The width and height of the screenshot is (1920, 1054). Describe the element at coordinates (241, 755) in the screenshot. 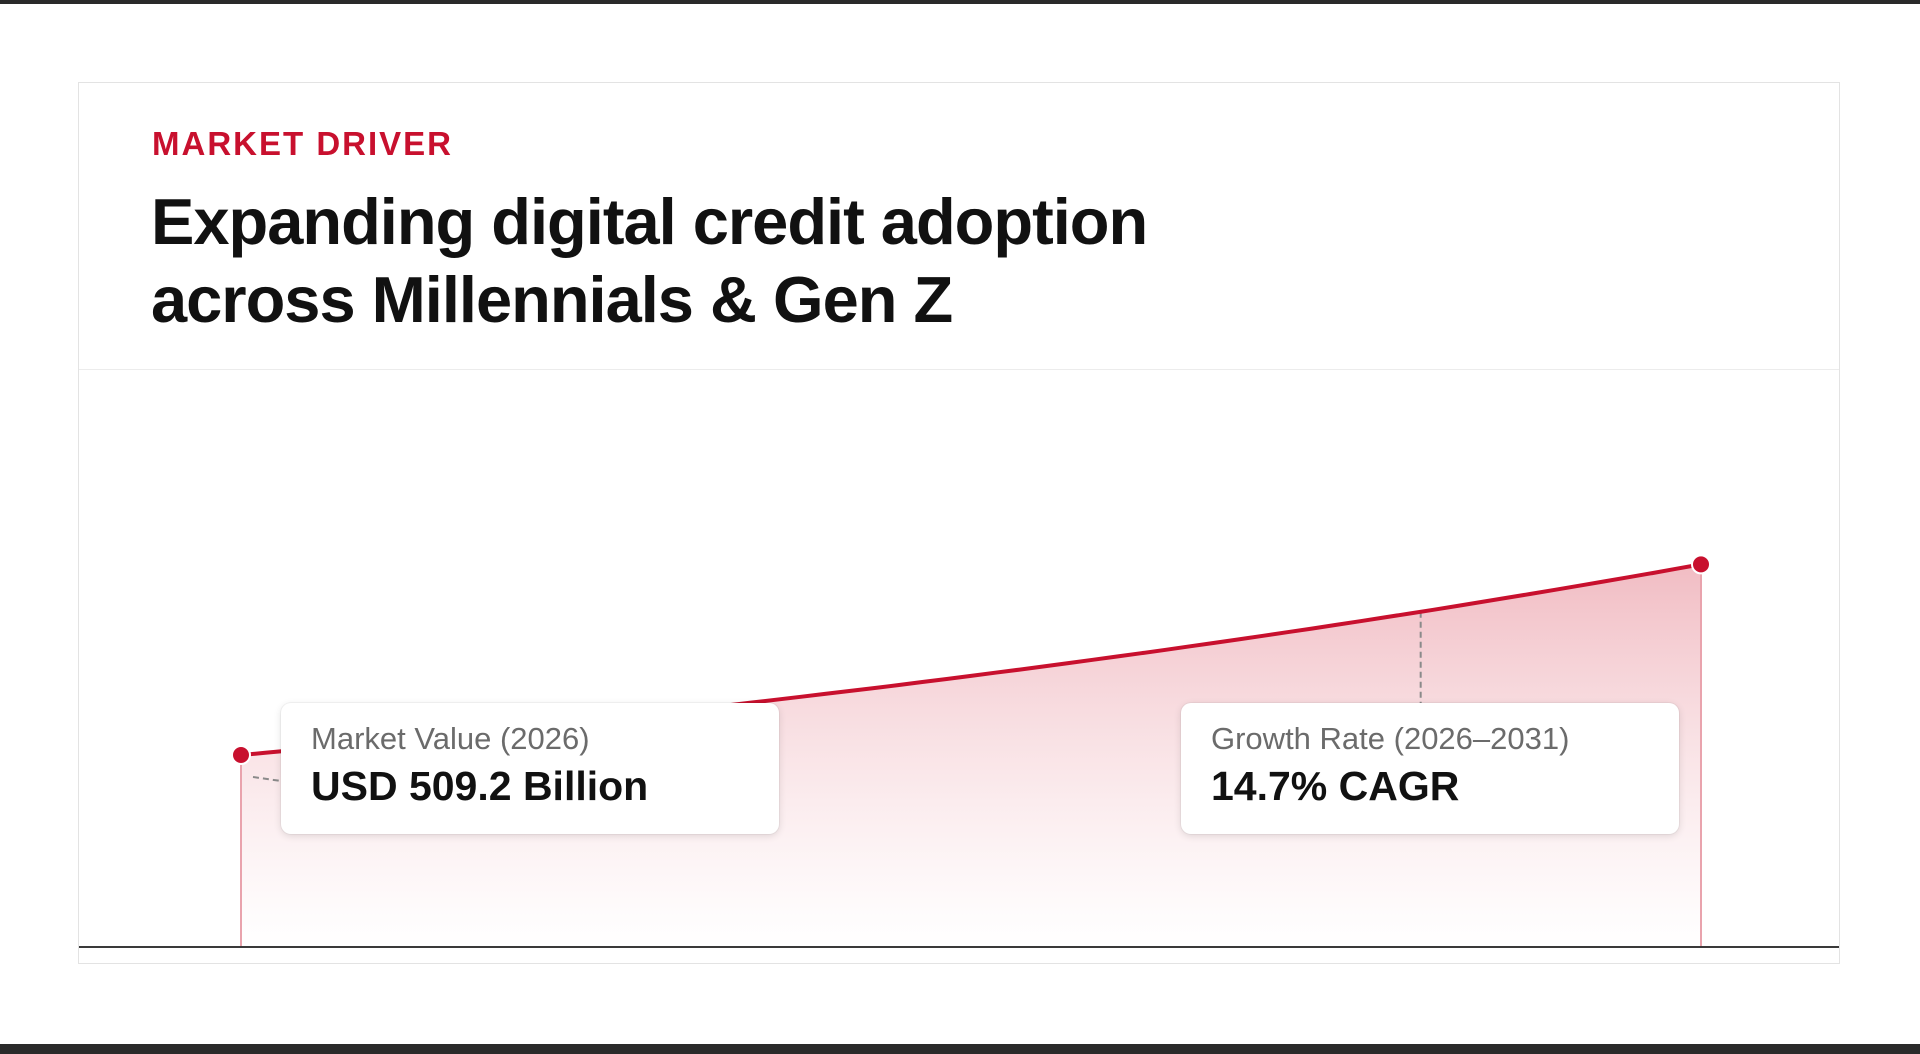

I see `data-point-2026` at that location.